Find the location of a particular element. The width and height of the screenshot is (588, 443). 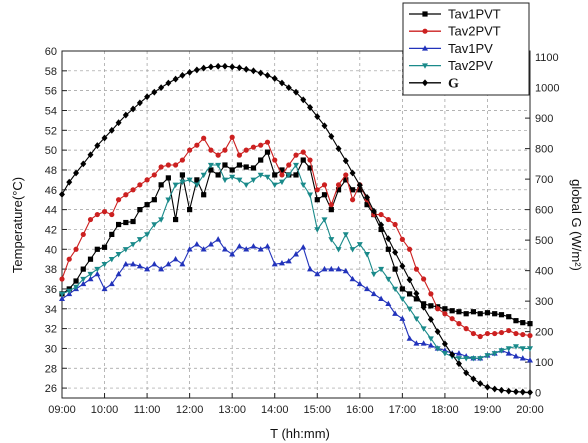

x-tick-label: 19:00 is located at coordinates (488, 410).